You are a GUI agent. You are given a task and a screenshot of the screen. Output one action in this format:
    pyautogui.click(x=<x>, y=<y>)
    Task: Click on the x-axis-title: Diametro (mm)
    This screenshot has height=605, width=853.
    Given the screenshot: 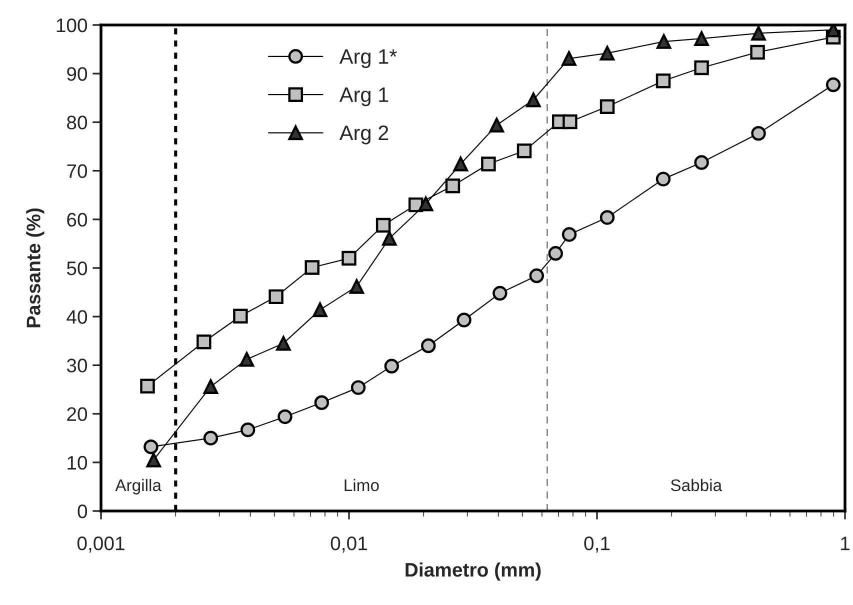 What is the action you would take?
    pyautogui.click(x=473, y=571)
    